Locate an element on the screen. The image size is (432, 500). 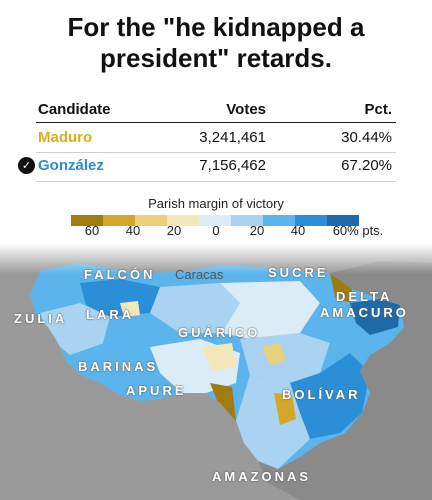
header-candidate: Candidate is located at coordinates (74, 109).